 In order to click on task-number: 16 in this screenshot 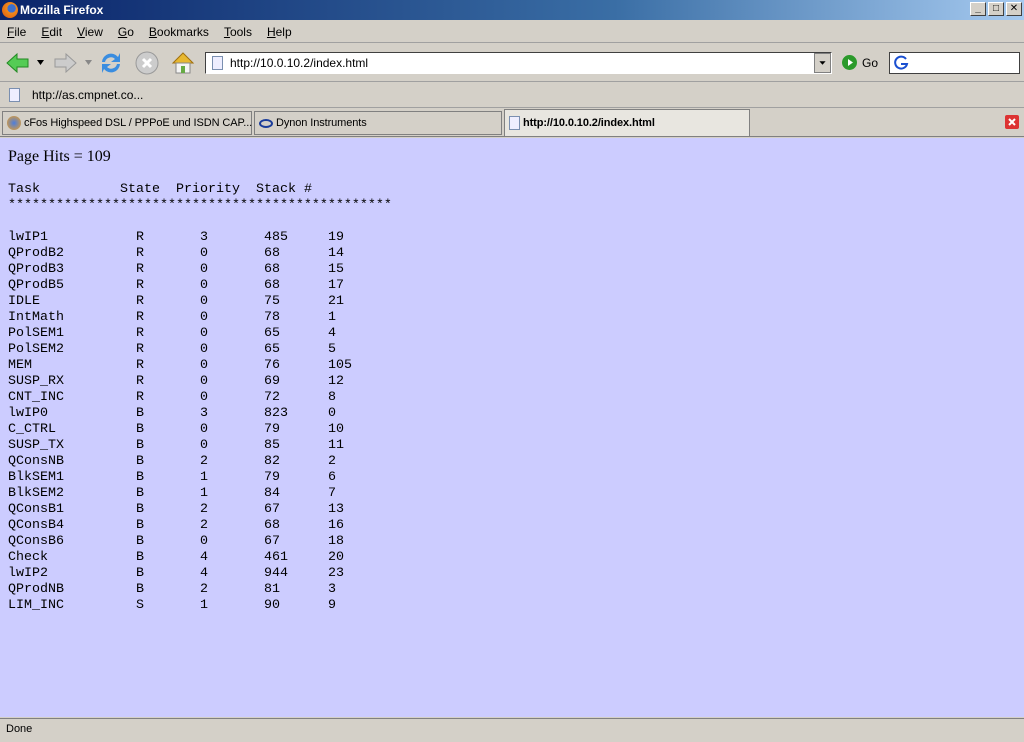, I will do `click(336, 525)`.